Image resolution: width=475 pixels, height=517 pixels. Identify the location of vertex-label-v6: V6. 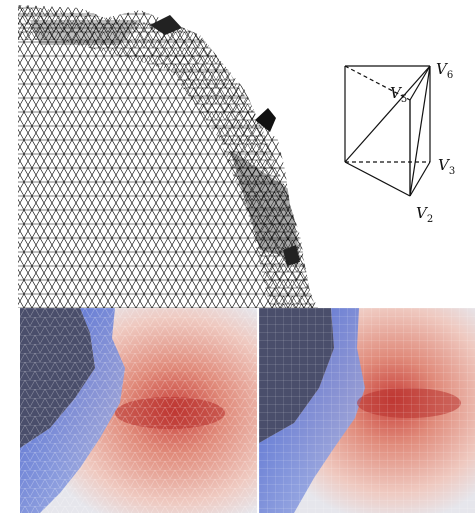
(444, 70).